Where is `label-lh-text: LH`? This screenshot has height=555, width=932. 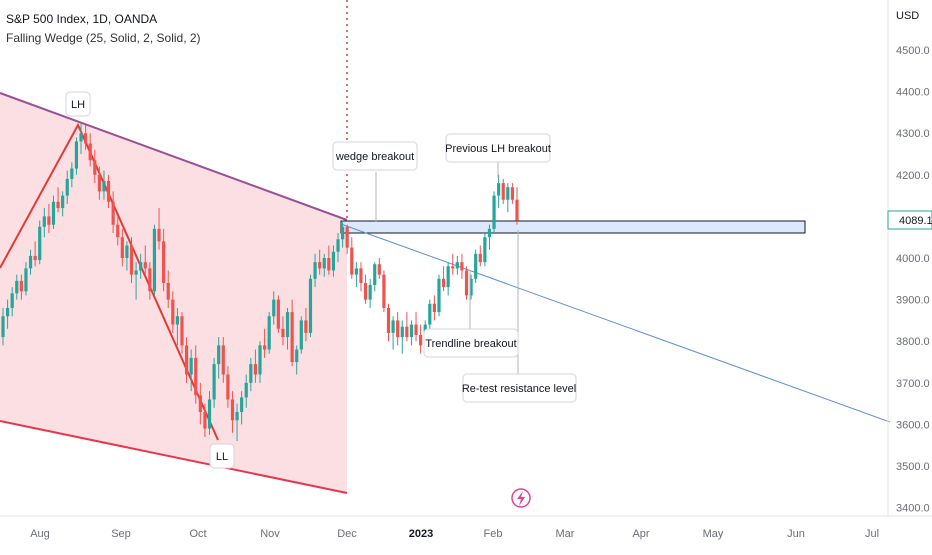
label-lh-text: LH is located at coordinates (78, 105).